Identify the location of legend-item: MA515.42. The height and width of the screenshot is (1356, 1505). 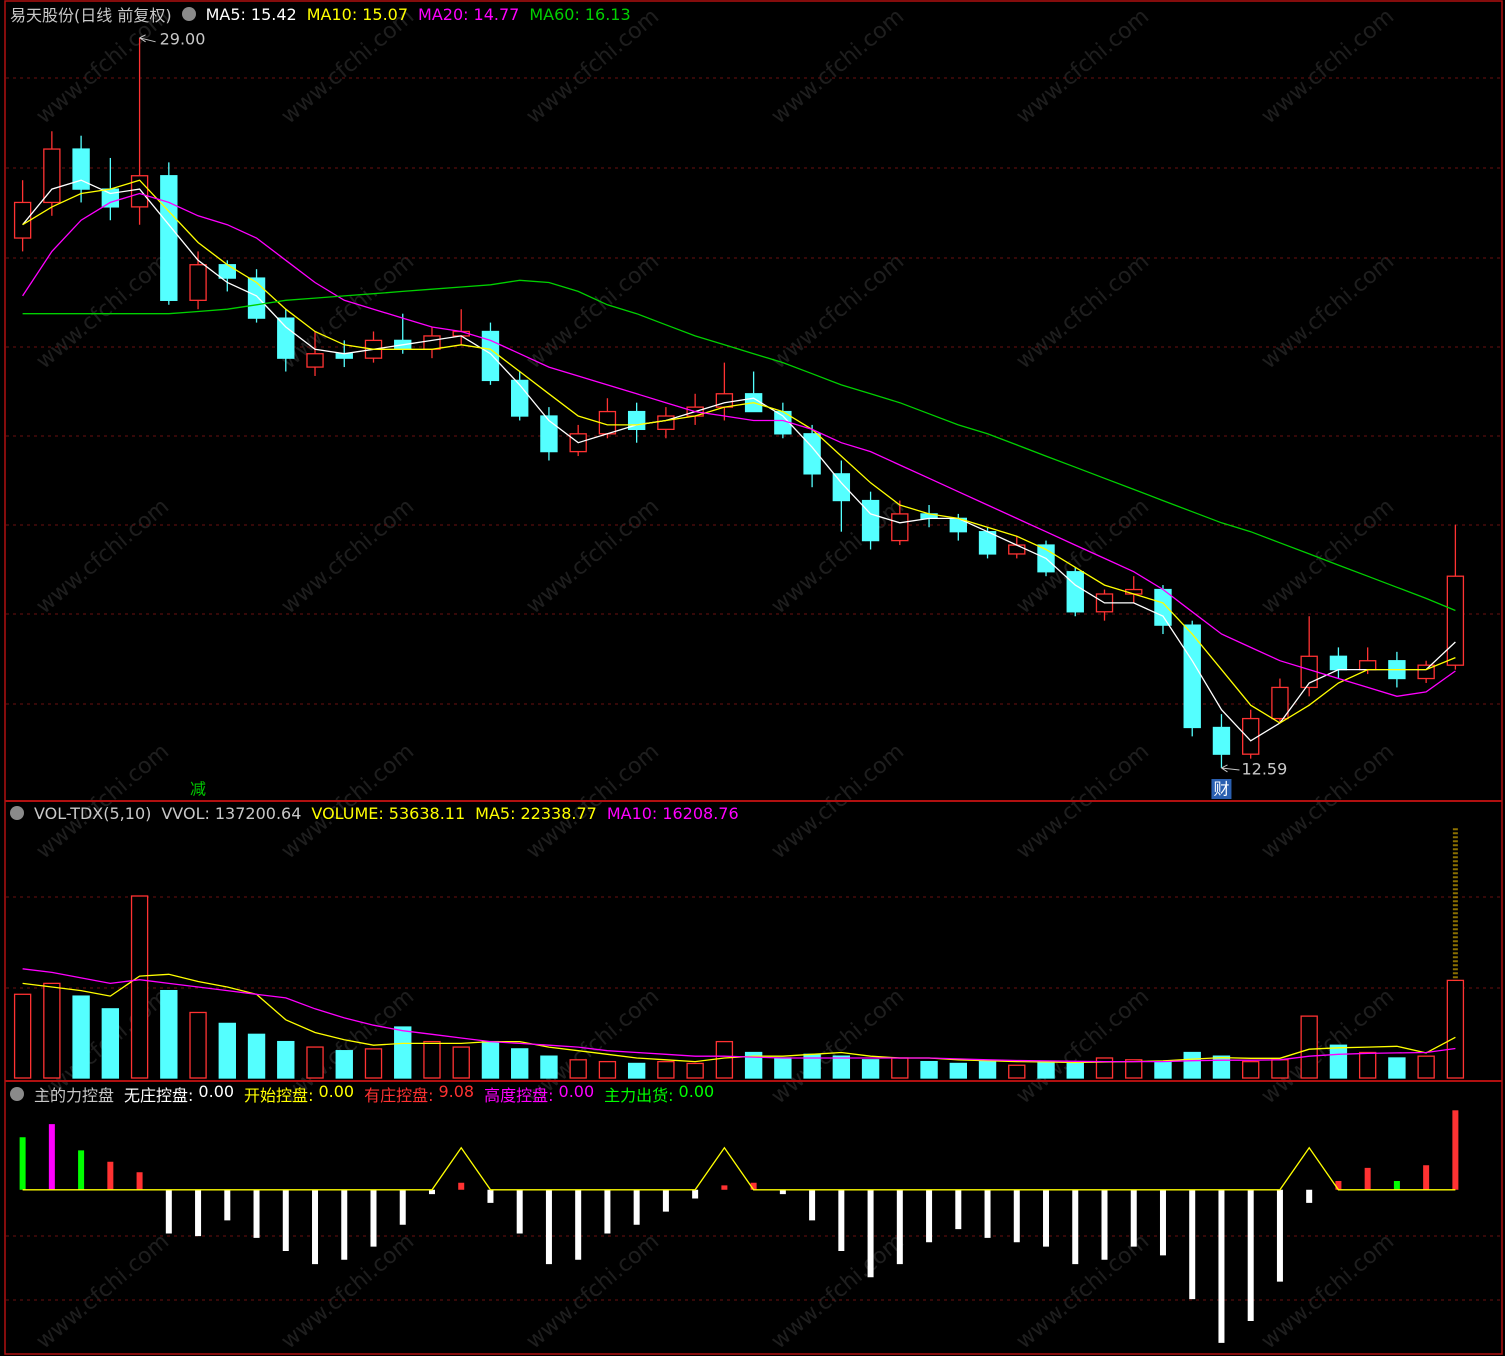
(251, 14).